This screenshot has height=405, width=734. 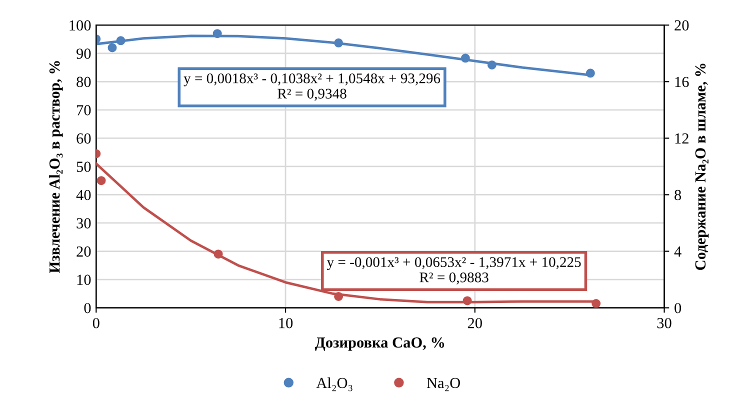 I want to click on y-tick-label: 90, so click(x=83, y=53).